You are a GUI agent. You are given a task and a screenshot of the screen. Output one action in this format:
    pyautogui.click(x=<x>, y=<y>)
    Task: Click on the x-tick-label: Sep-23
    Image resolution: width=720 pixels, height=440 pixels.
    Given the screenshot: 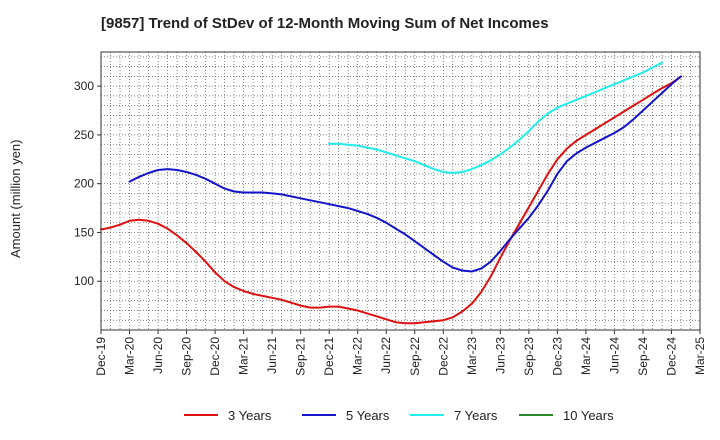 What is the action you would take?
    pyautogui.click(x=529, y=356)
    